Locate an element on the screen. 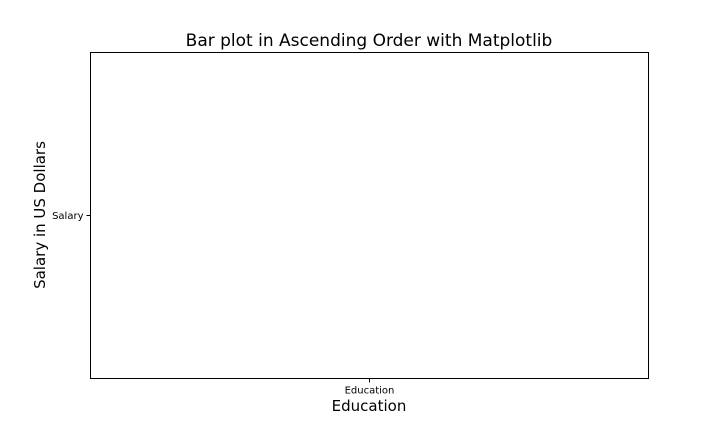 This screenshot has width=720, height=432. y-axis-ticks: Salary is located at coordinates (71, 216).